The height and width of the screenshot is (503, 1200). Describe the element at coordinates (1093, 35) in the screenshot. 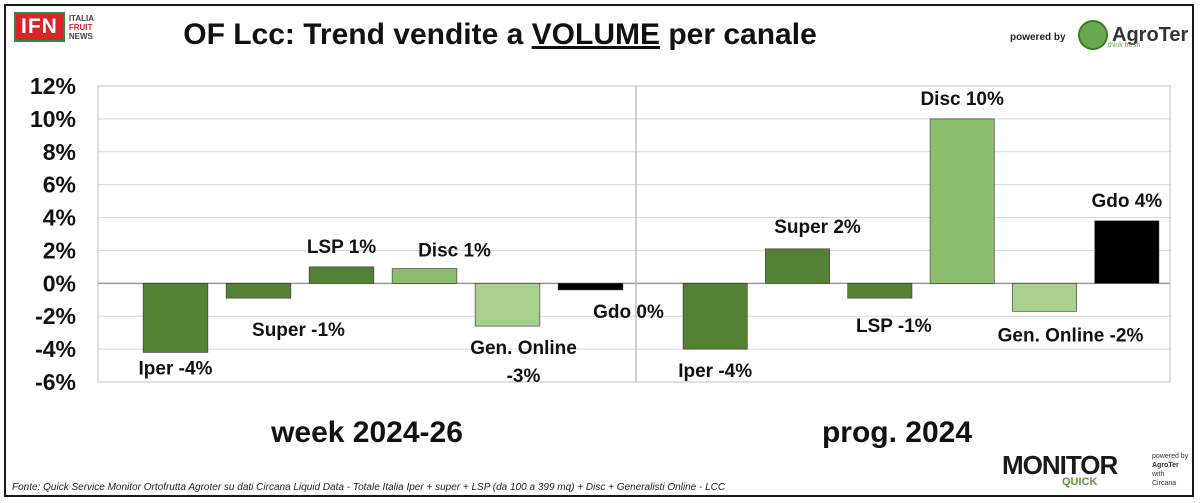

I see `agroter-leaf-icon` at that location.